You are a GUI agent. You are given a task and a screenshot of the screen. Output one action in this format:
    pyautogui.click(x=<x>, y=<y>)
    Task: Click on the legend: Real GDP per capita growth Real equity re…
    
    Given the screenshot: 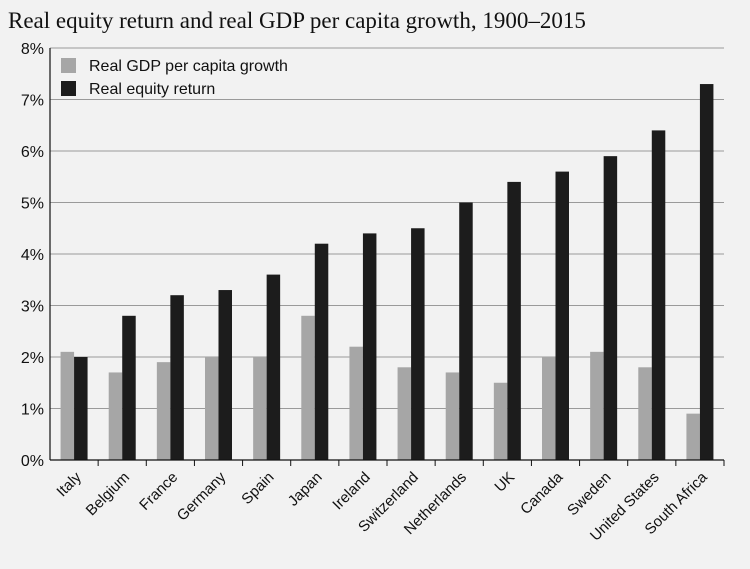 What is the action you would take?
    pyautogui.click(x=174, y=78)
    